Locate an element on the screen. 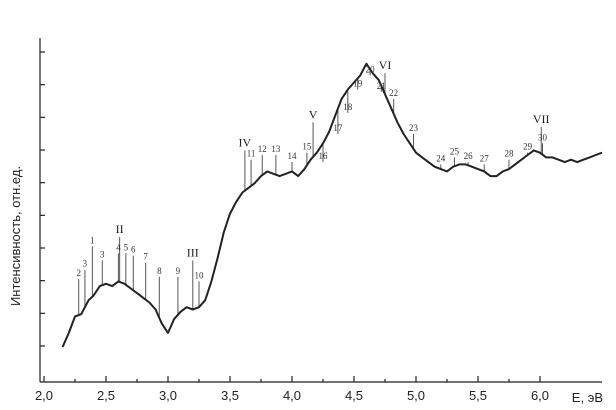 The width and height of the screenshot is (616, 410). y-axis-title: Интенсивность, отн.ед. is located at coordinates (15, 236).